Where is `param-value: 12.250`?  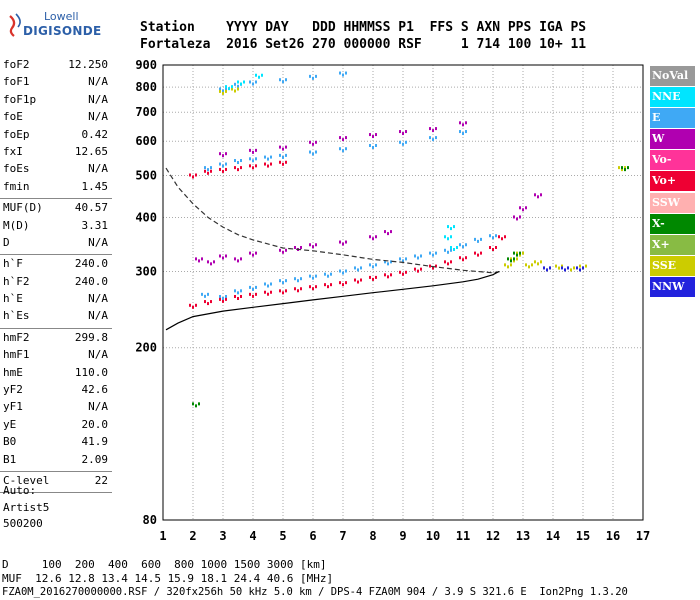 param-value: 12.250 is located at coordinates (88, 64).